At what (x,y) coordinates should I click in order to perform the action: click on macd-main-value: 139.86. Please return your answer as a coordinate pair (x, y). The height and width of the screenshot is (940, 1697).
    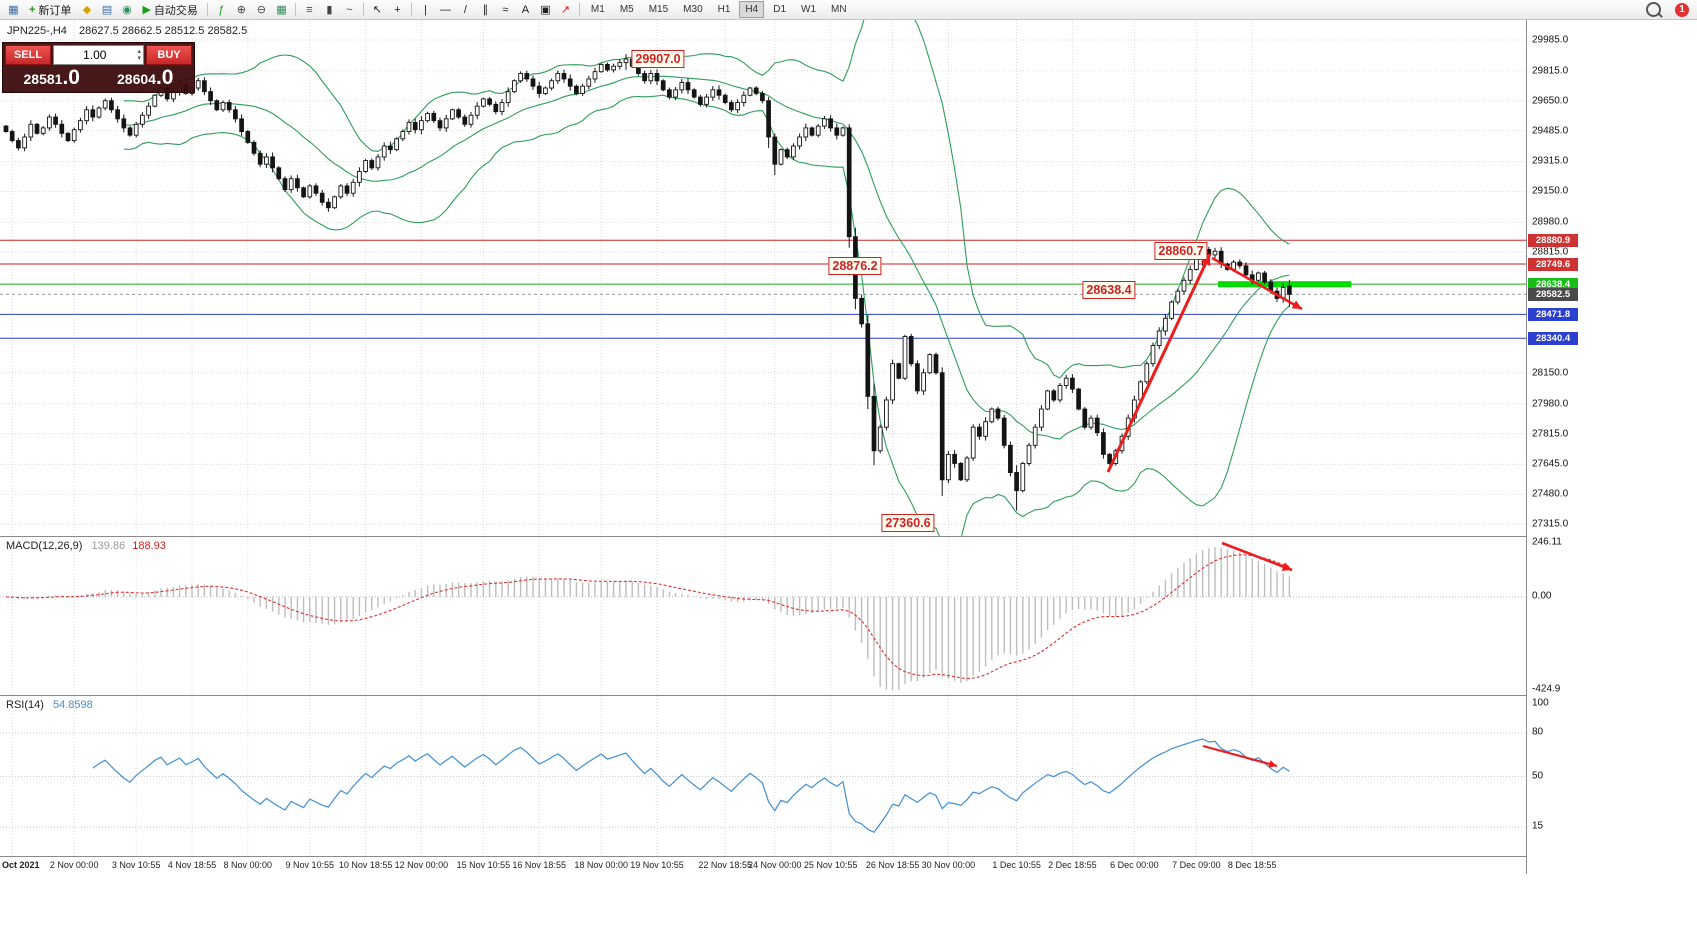
    Looking at the image, I should click on (108, 546).